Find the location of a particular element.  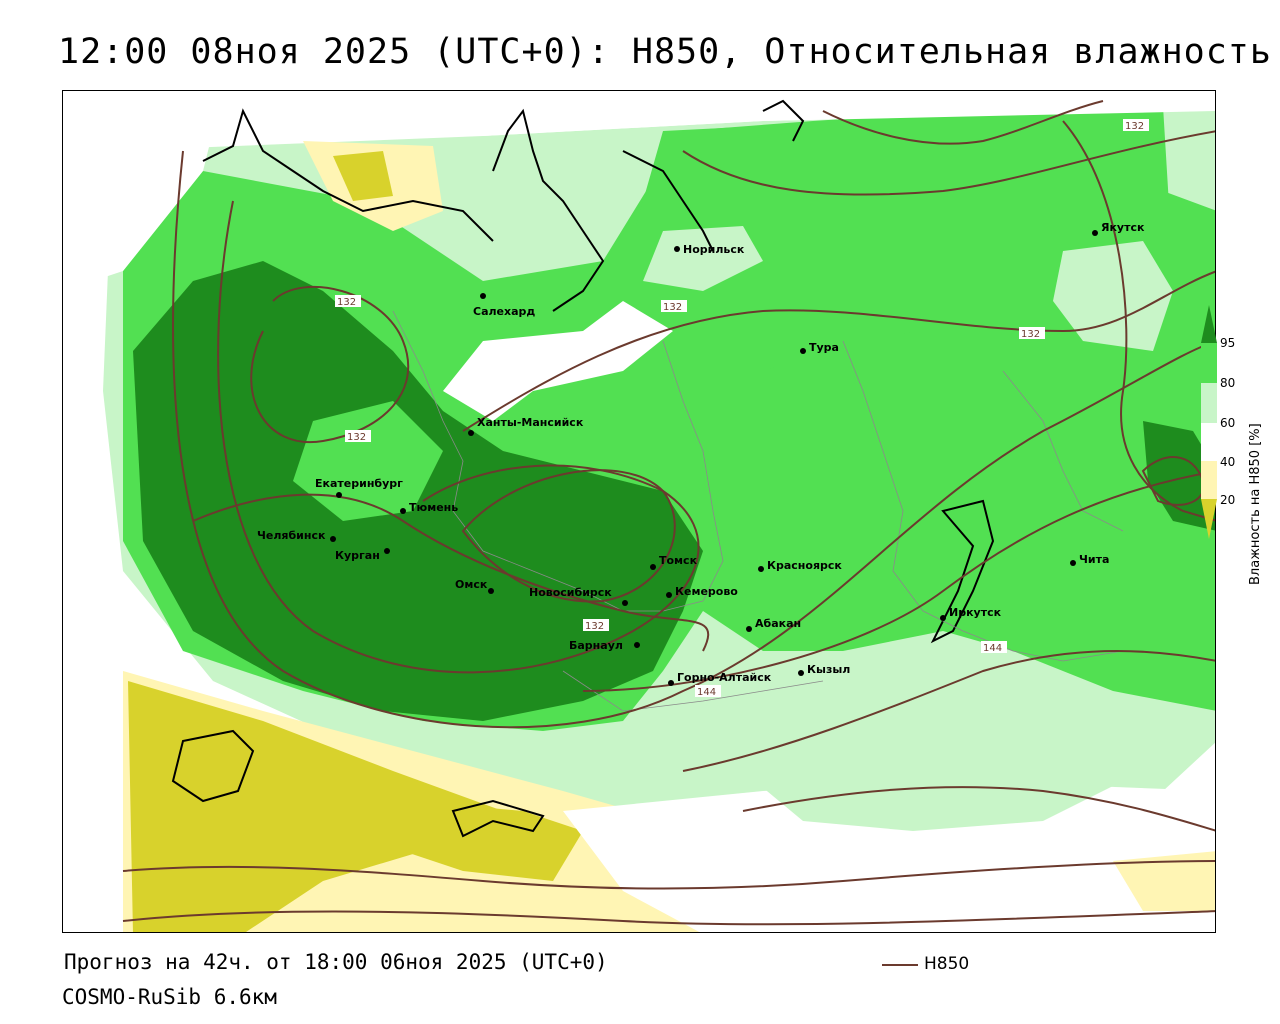

colorbar-label: Влажность на H850 [%] is located at coordinates (1255, 504).